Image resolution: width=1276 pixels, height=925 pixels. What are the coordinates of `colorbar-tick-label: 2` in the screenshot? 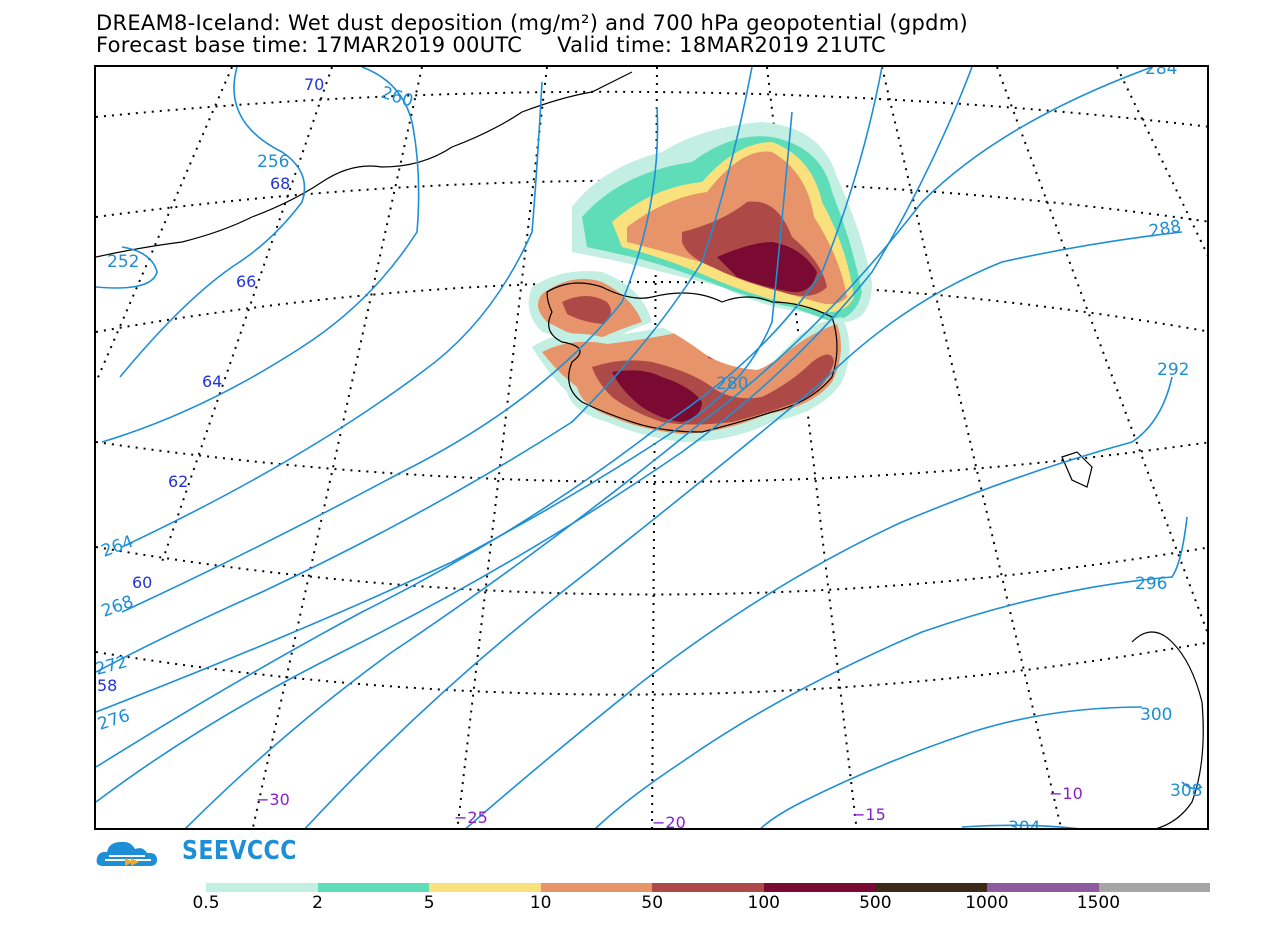 It's located at (317, 903).